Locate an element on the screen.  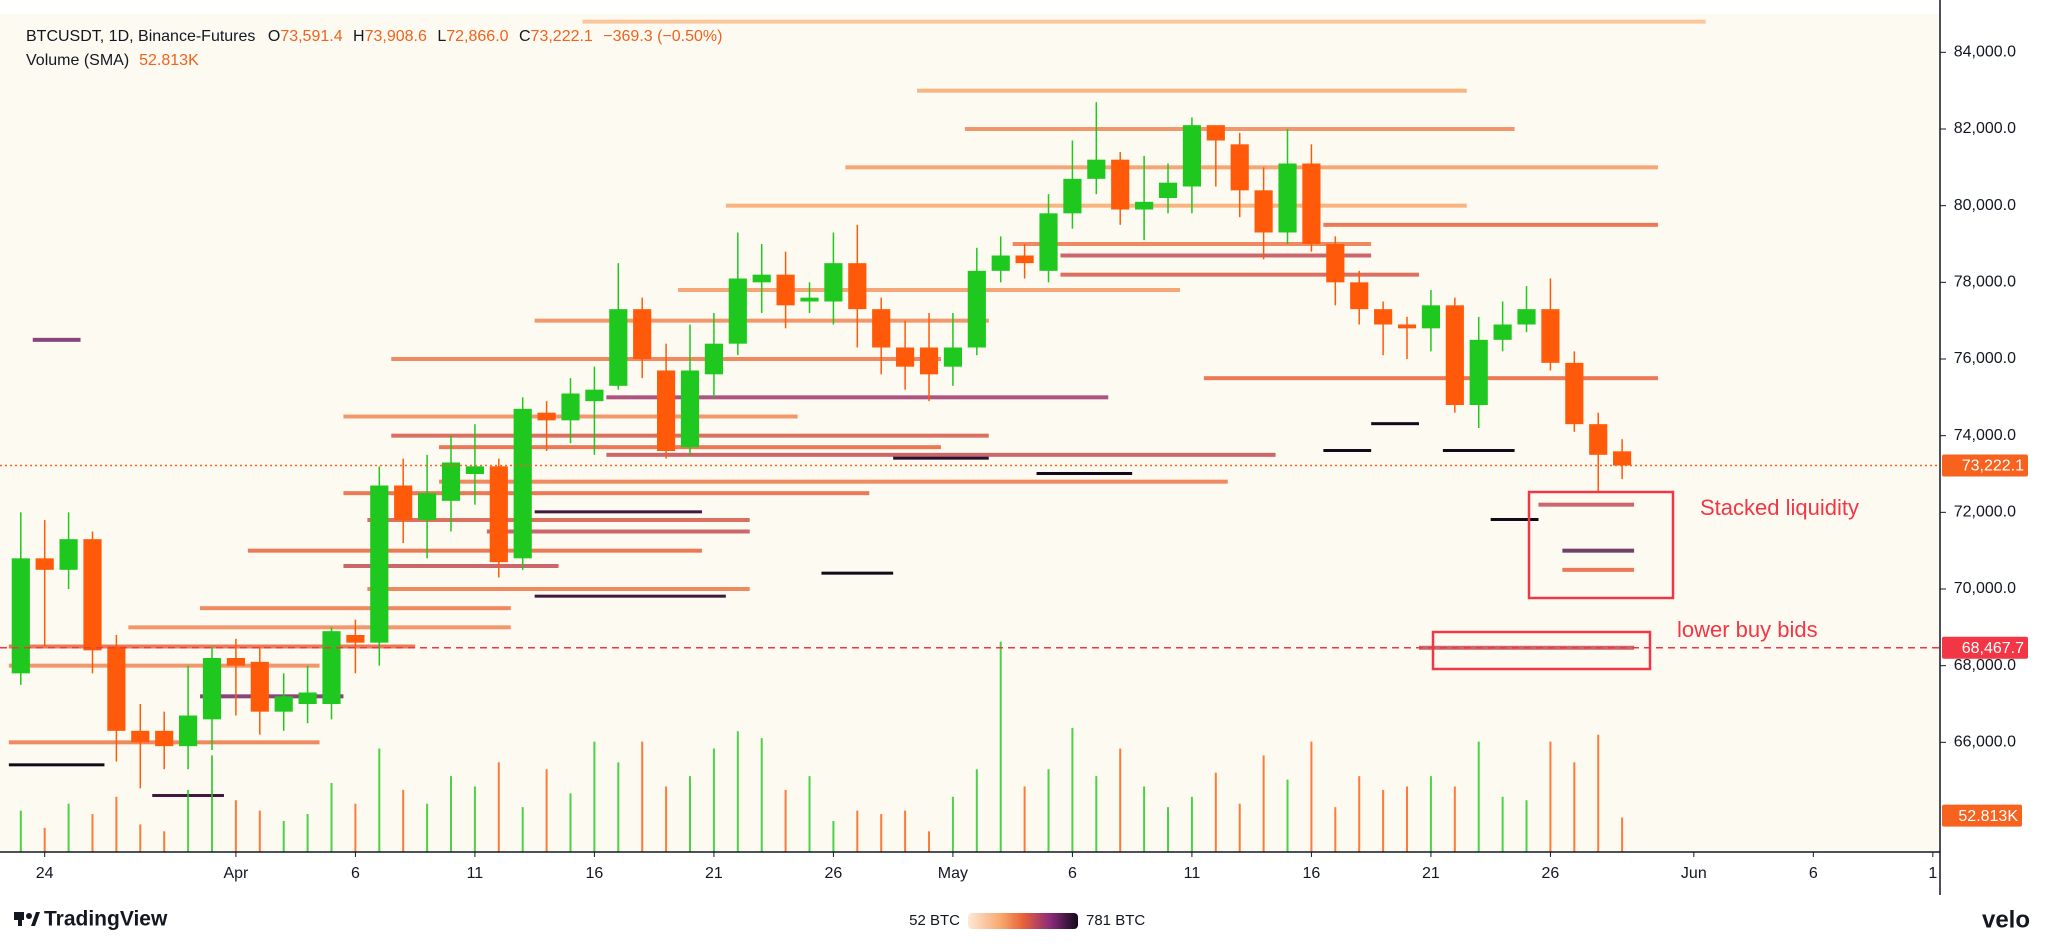
ohlc-key: H is located at coordinates (359, 36).